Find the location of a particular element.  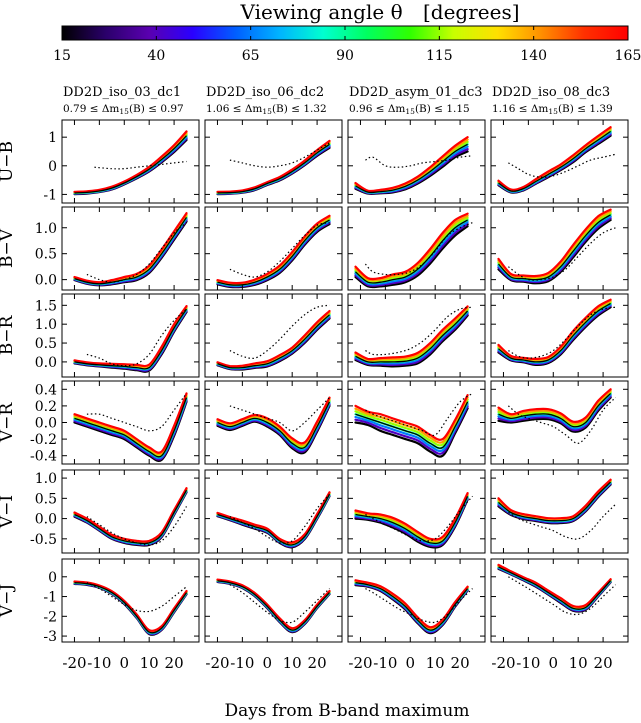

y-tick-label: 1.5 is located at coordinates (46, 306).